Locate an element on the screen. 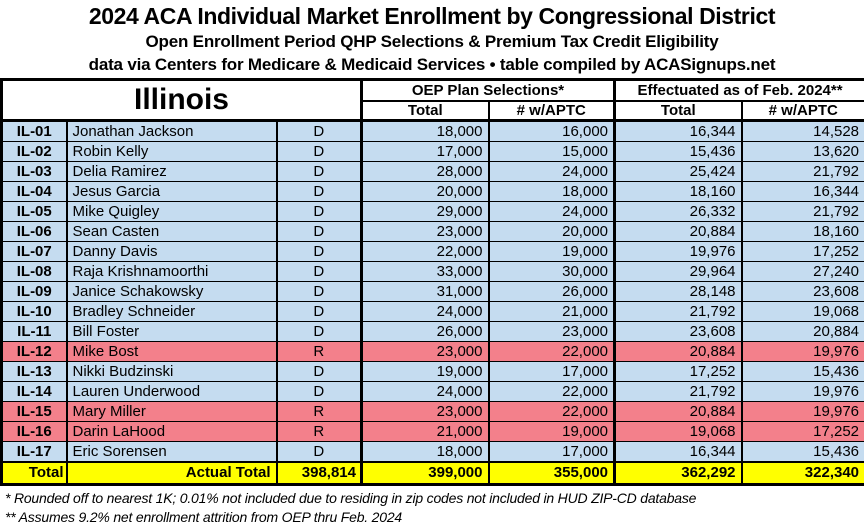  district-cell: IL-08 is located at coordinates (34, 271).